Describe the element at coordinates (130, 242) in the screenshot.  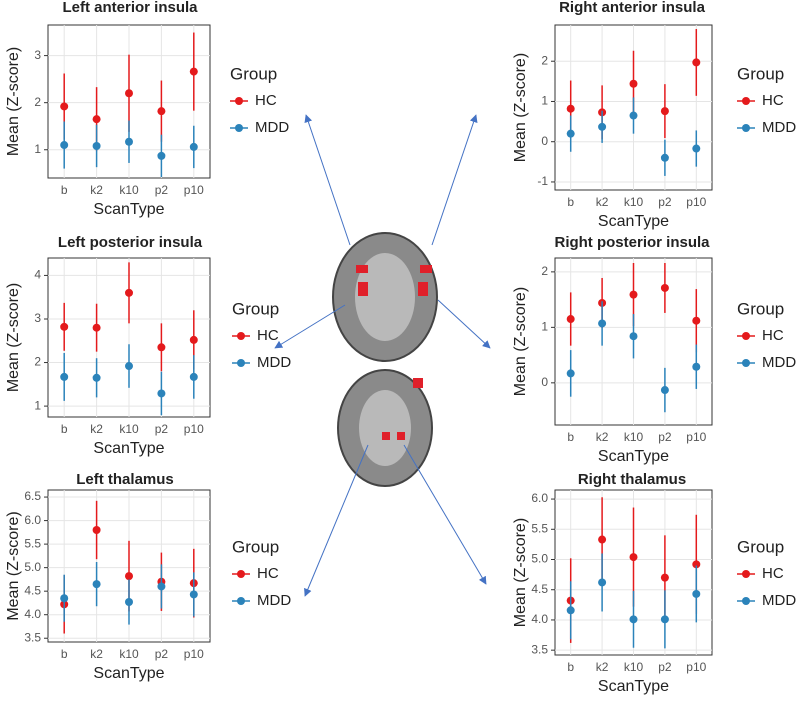
I see `chart-title: Left posterior insula` at that location.